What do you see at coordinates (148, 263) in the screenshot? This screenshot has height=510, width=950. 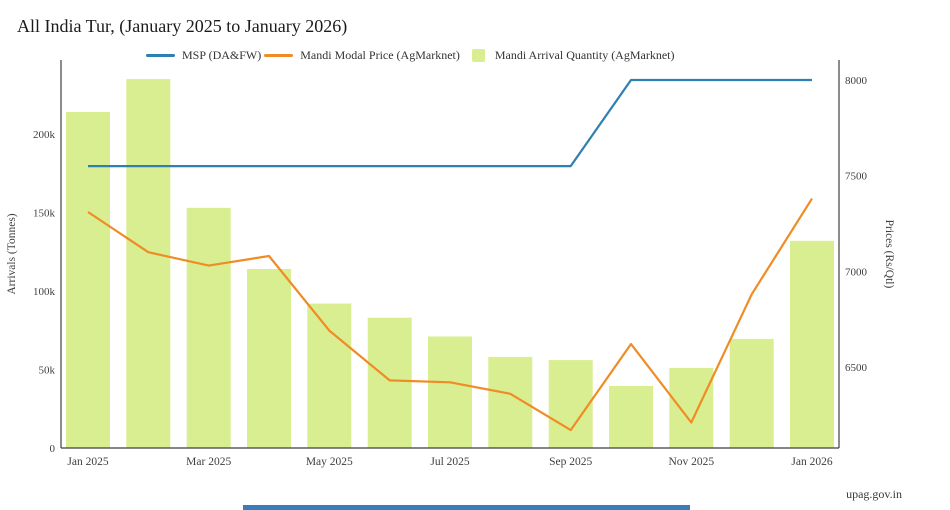 I see `bar-feb-2025` at bounding box center [148, 263].